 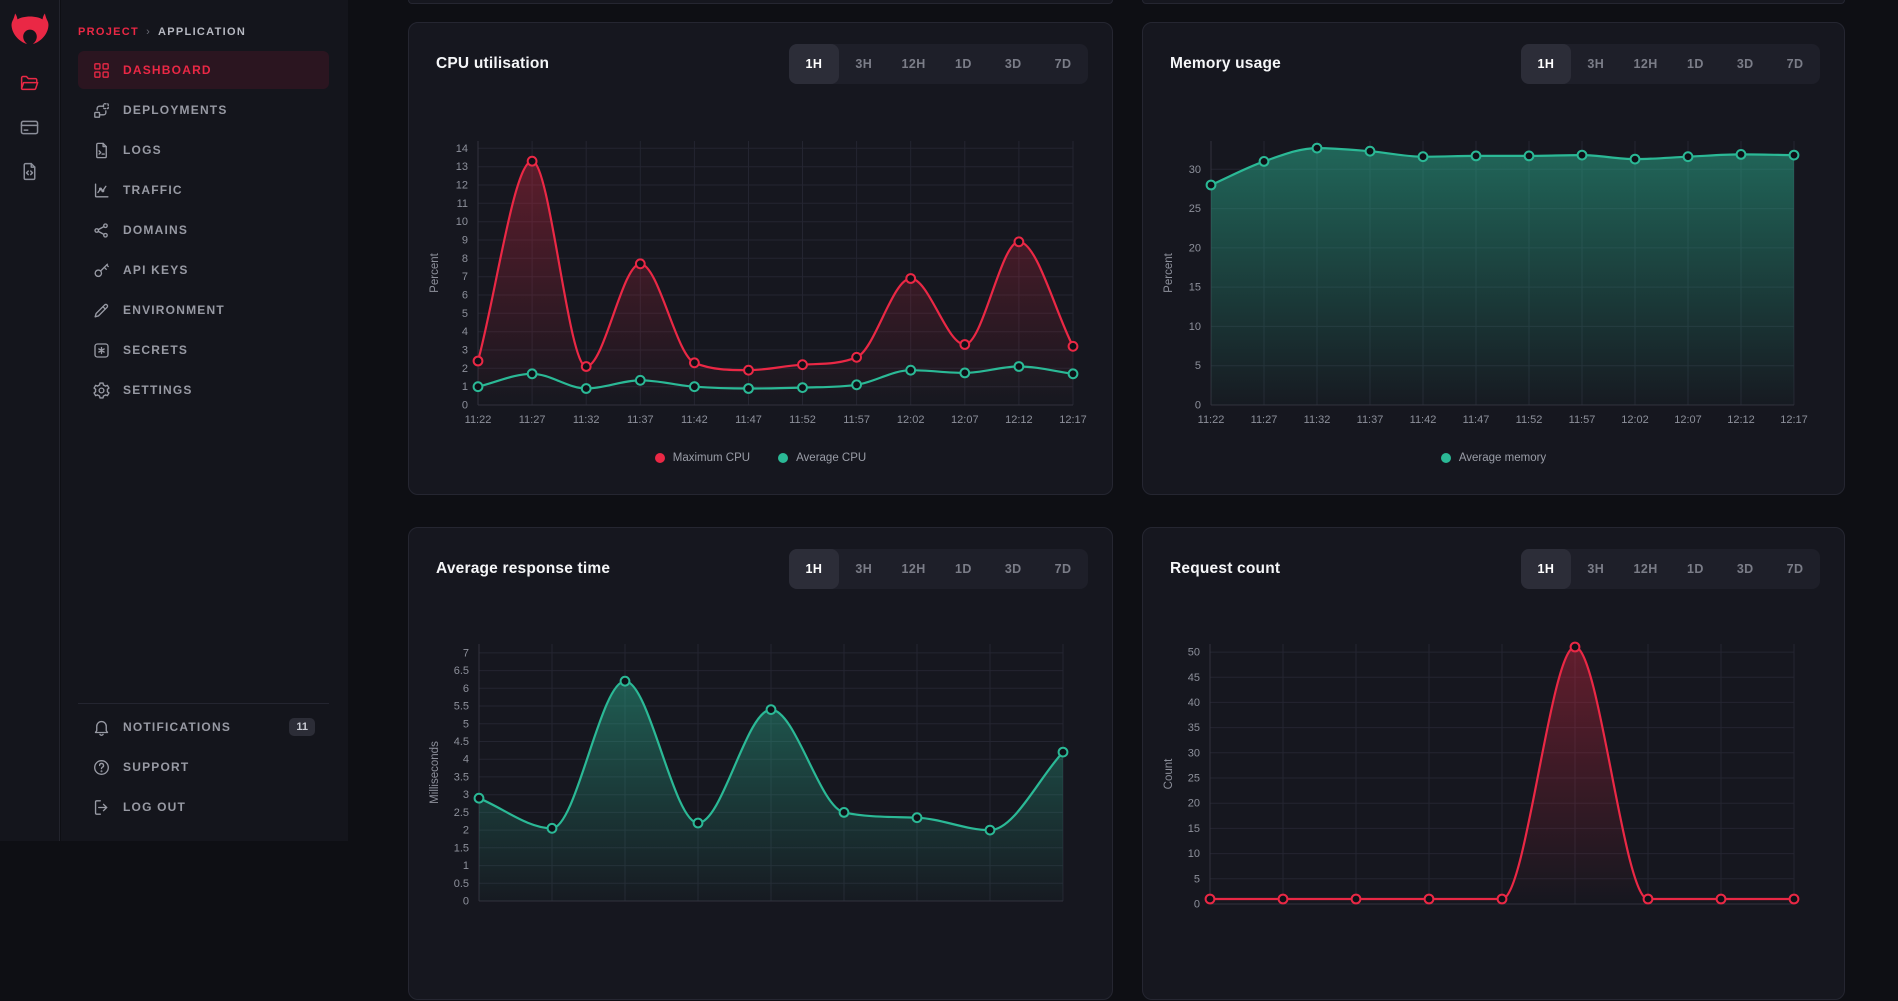 I want to click on bell-icon, so click(x=101, y=727).